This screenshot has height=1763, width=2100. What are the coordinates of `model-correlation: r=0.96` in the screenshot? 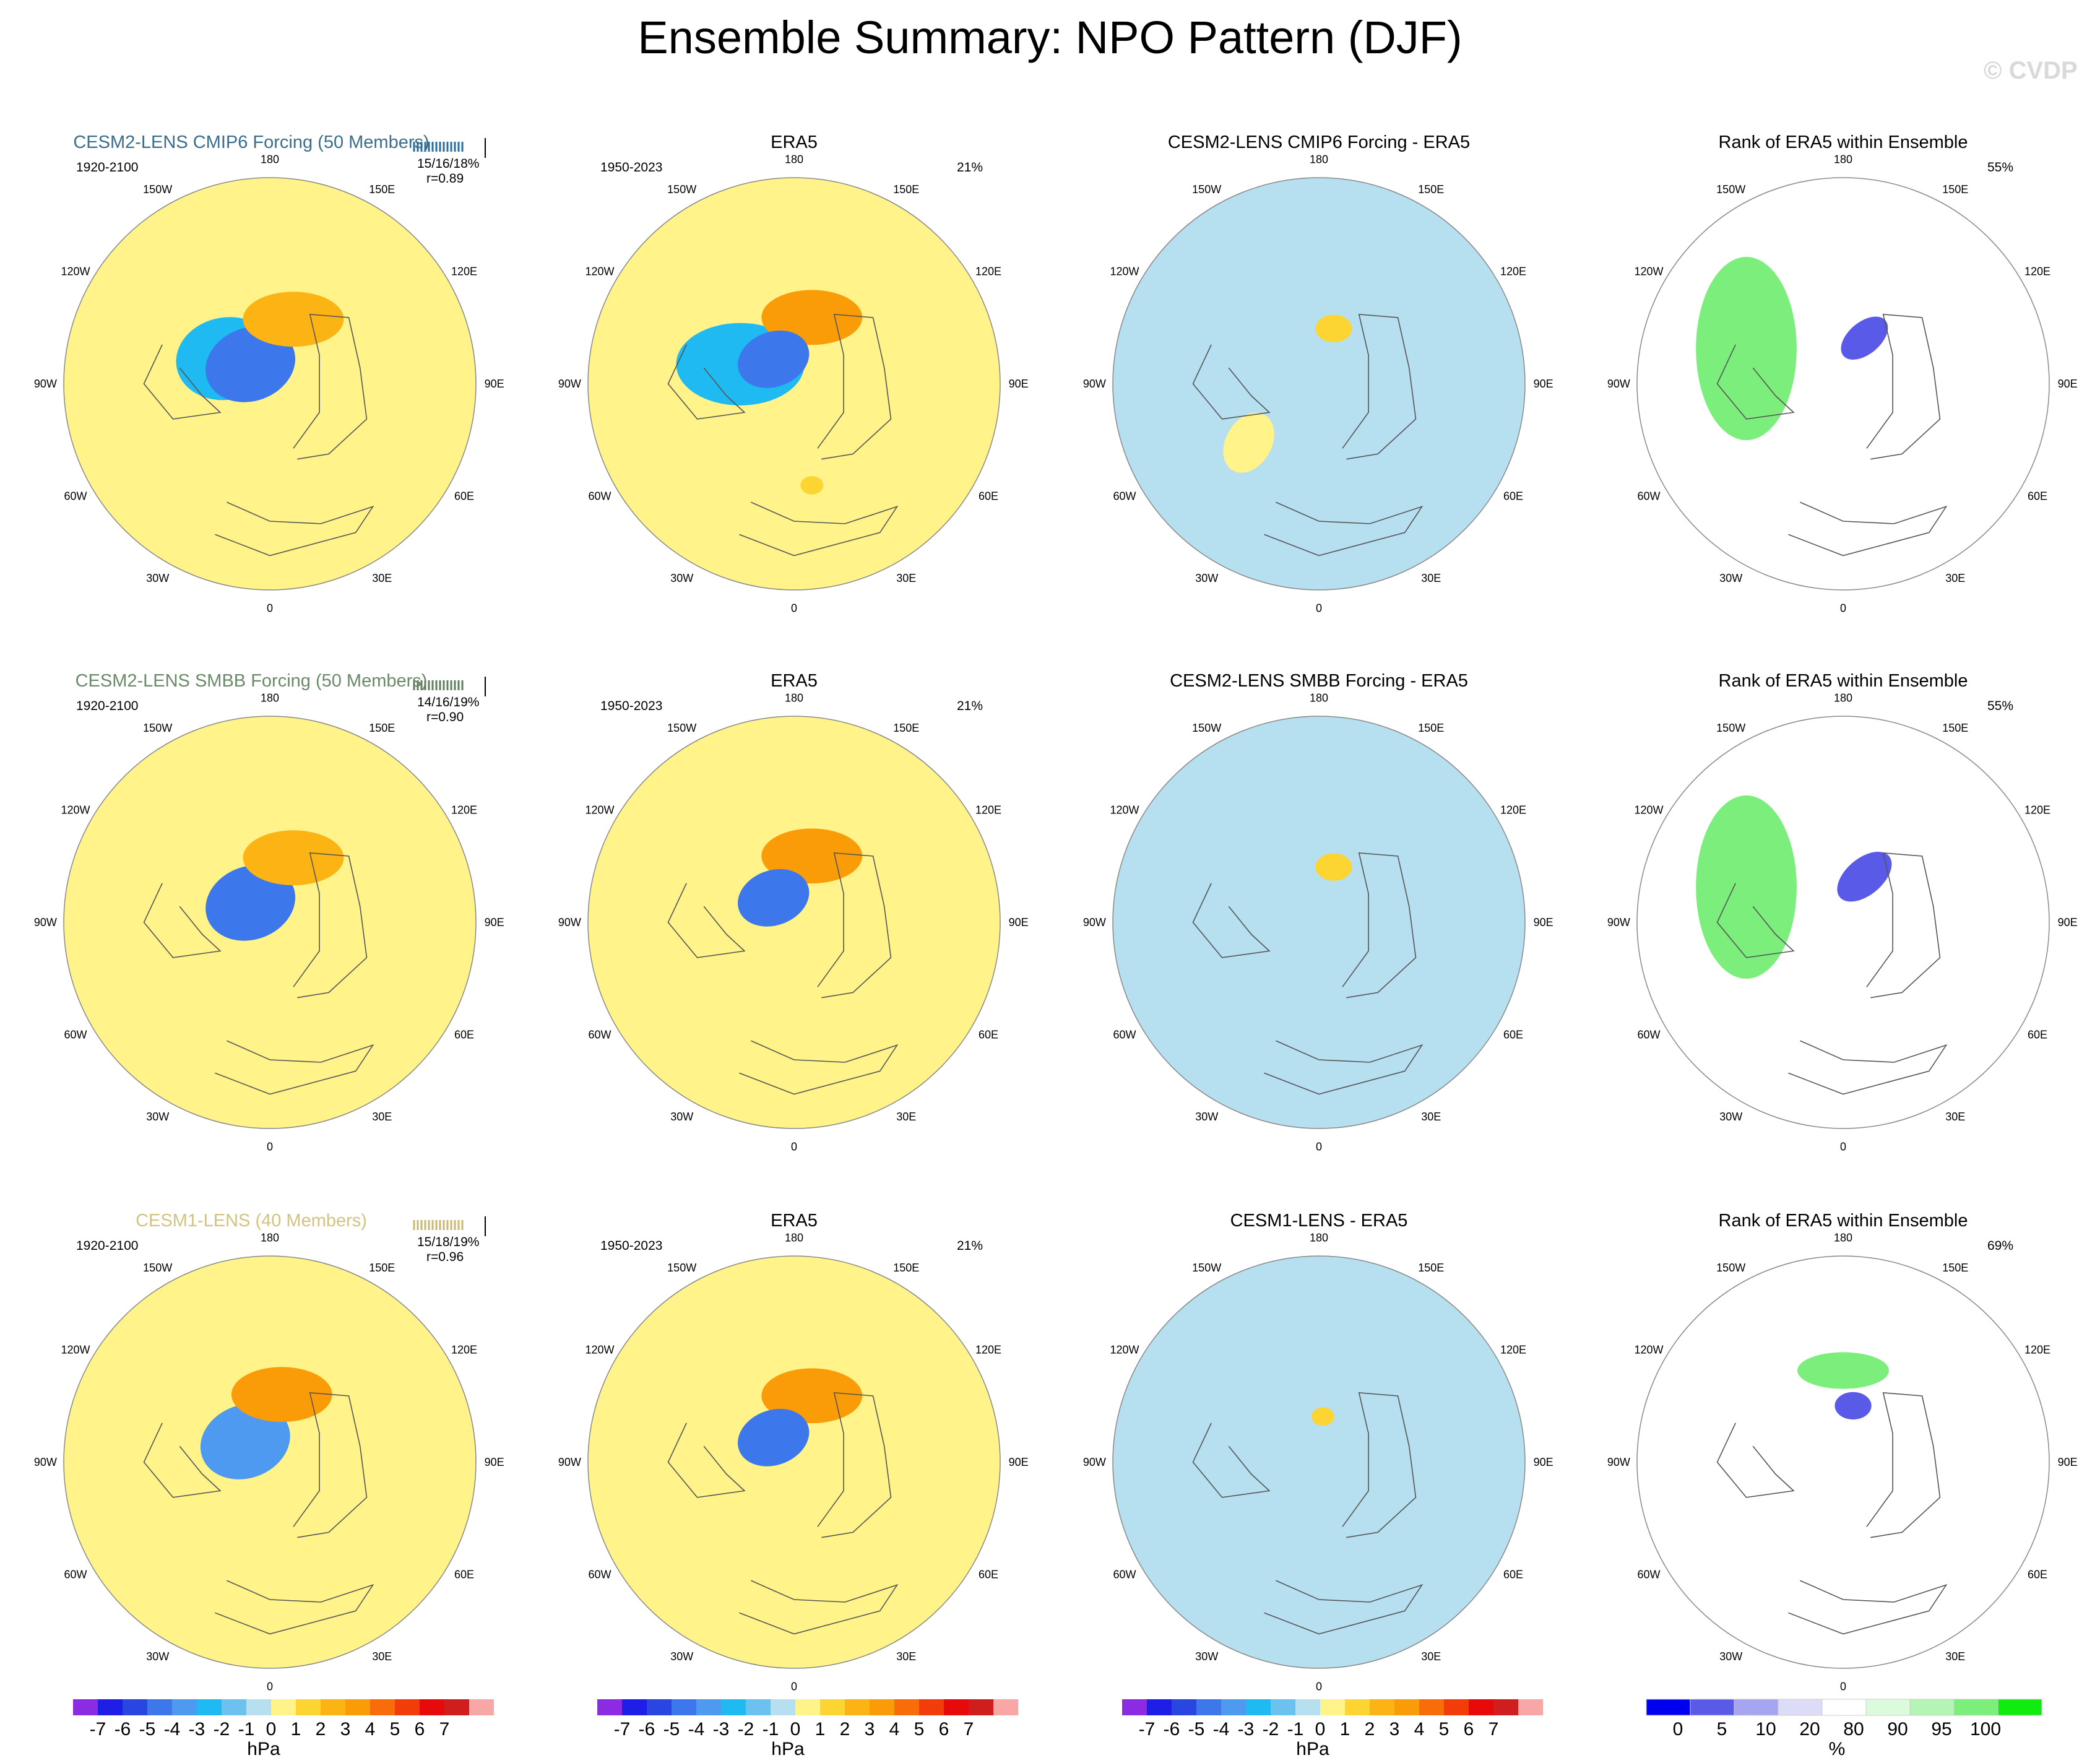 It's located at (445, 1257).